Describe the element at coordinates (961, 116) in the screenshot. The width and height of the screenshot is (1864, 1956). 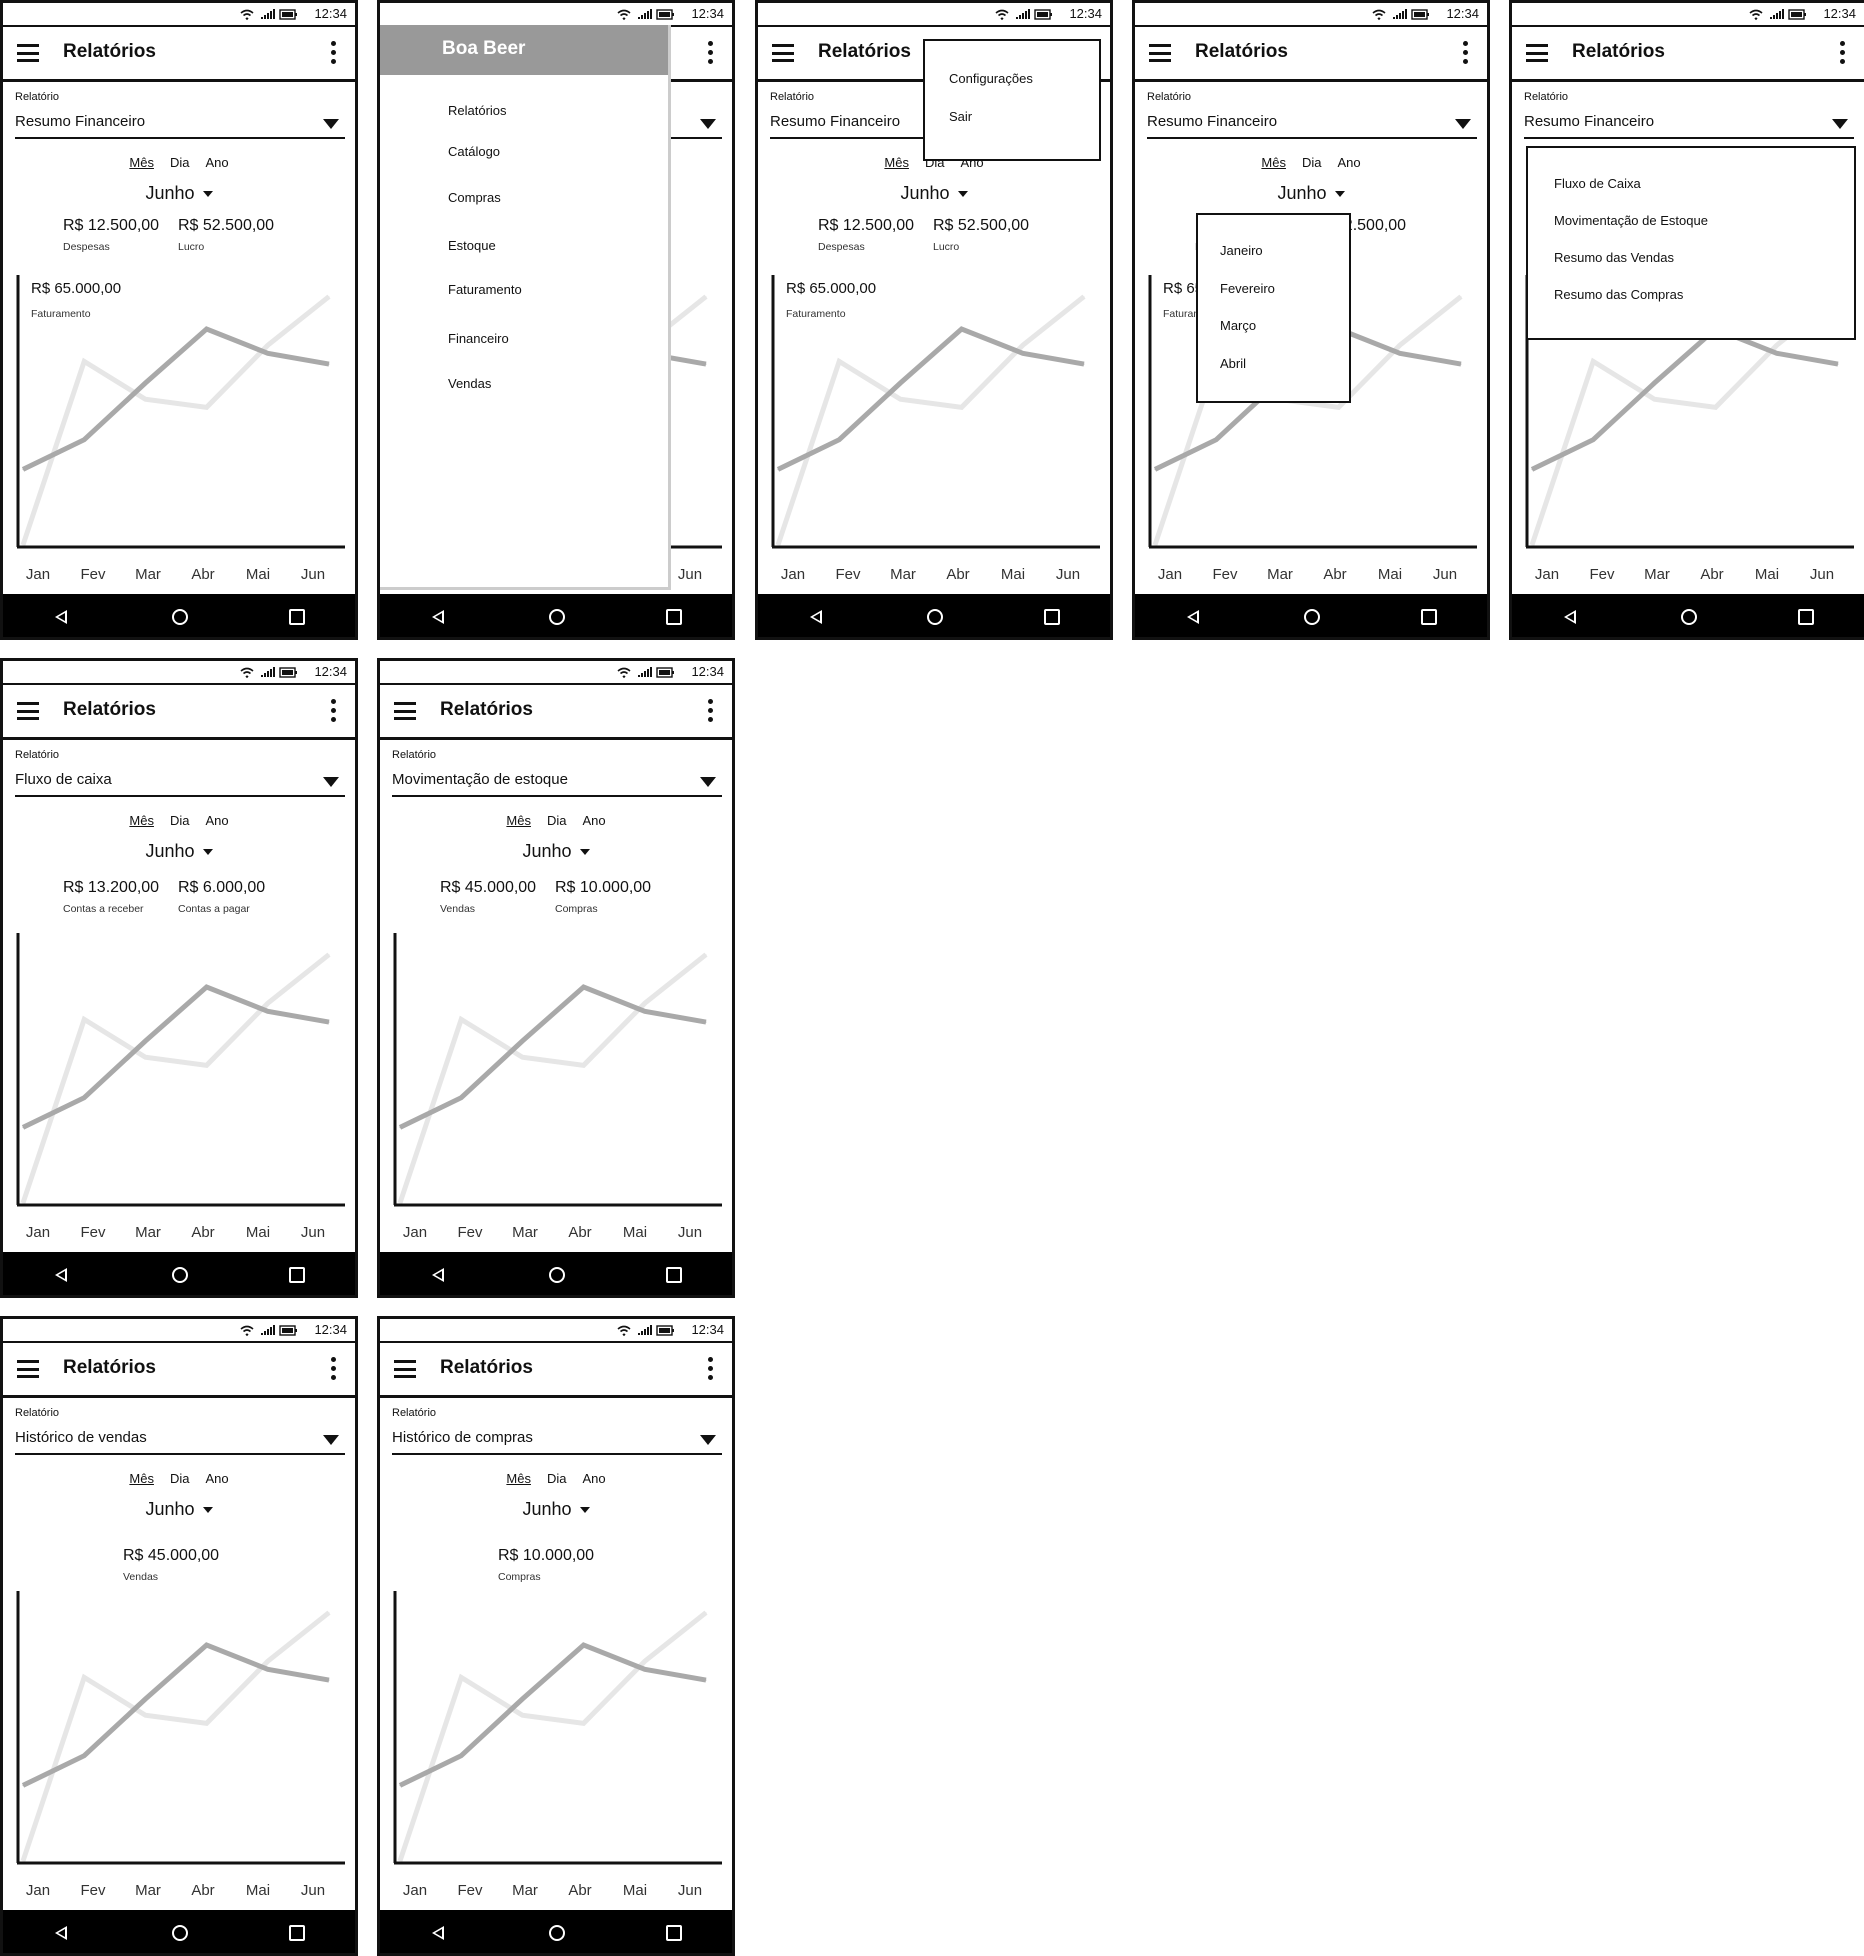
I see `overflow-menu-item-1: Sair` at that location.